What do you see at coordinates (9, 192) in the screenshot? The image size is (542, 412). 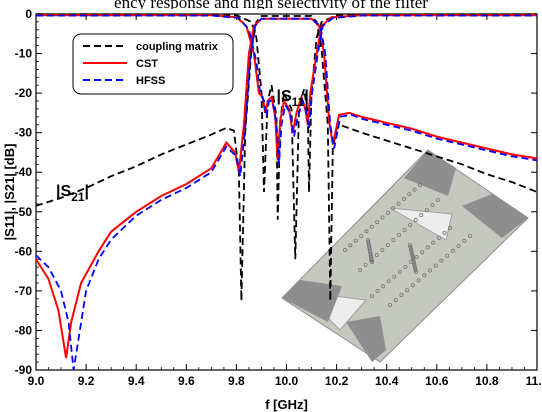 I see `y-axis-label: |S11|, |S21| [dB]` at bounding box center [9, 192].